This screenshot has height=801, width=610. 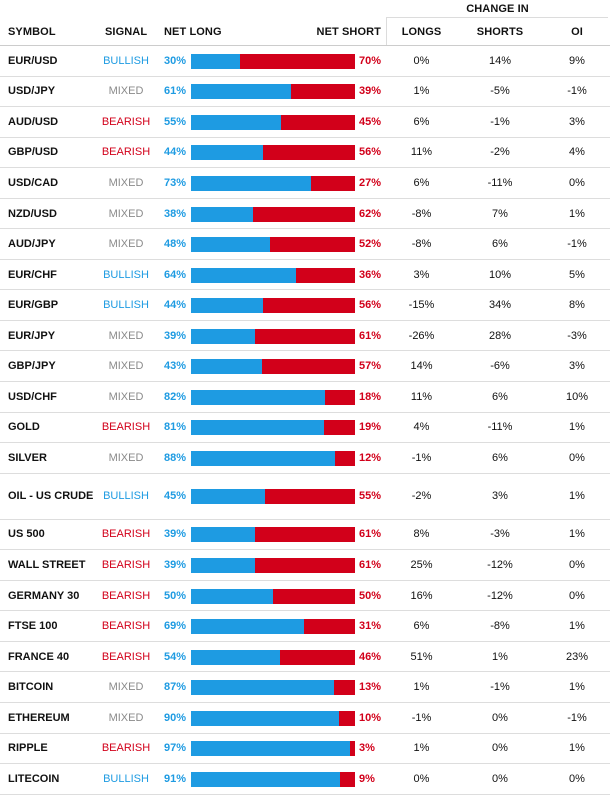 I want to click on symbol-cell: BITCOIN, so click(x=31, y=687).